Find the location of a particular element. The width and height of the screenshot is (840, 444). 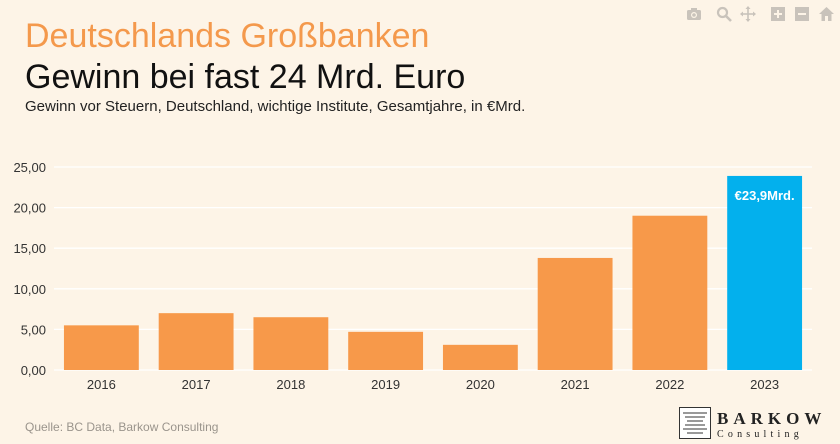

y-tick-label: 10,00 is located at coordinates (29, 289).